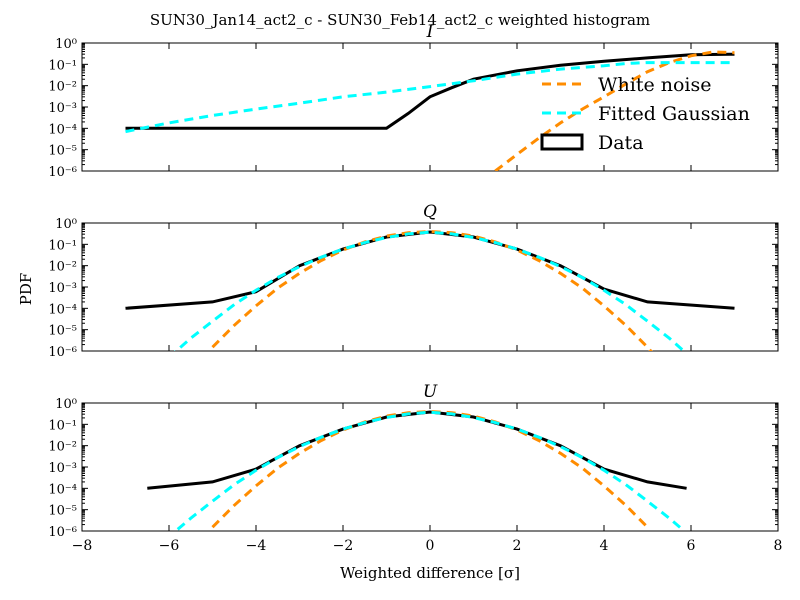 The width and height of the screenshot is (800, 600). I want to click on x-tick-label: −8, so click(82, 546).